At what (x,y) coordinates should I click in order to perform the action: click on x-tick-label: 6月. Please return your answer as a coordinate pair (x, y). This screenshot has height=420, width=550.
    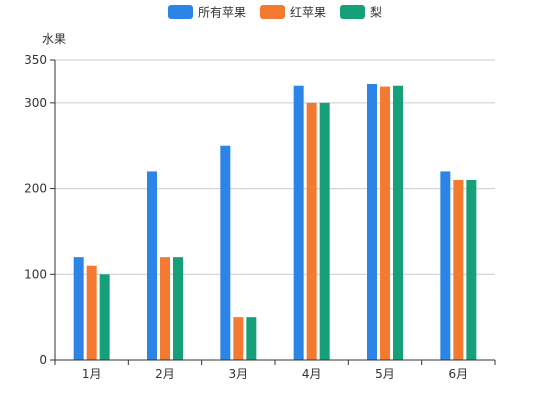
    Looking at the image, I should click on (459, 374).